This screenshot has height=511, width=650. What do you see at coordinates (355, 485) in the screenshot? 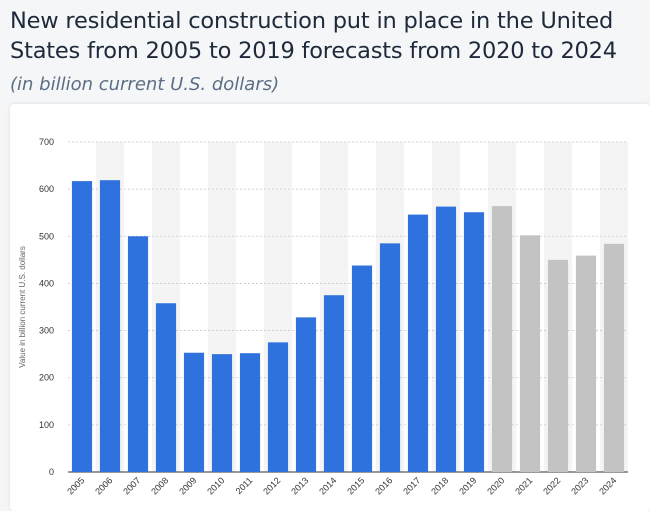
I see `x-tick-label: 2015` at bounding box center [355, 485].